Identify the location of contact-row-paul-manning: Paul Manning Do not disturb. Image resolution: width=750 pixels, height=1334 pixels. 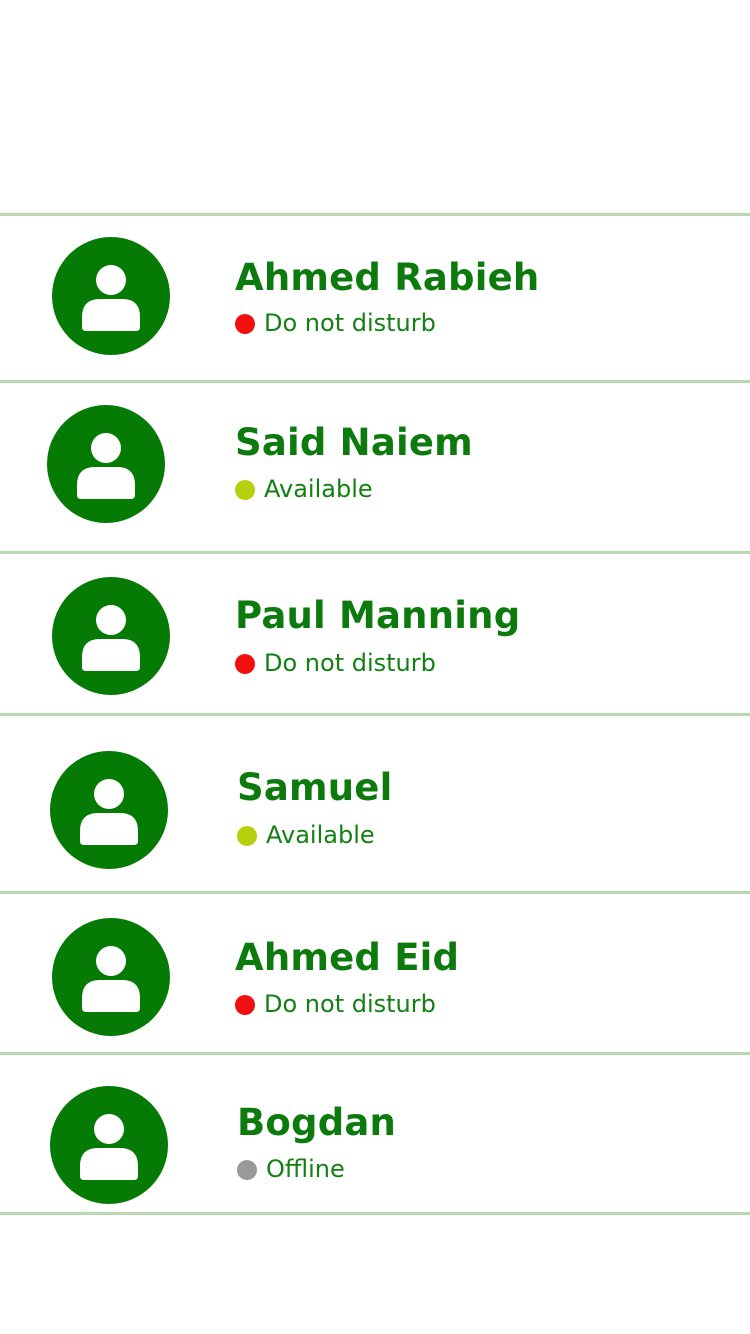
(375, 633).